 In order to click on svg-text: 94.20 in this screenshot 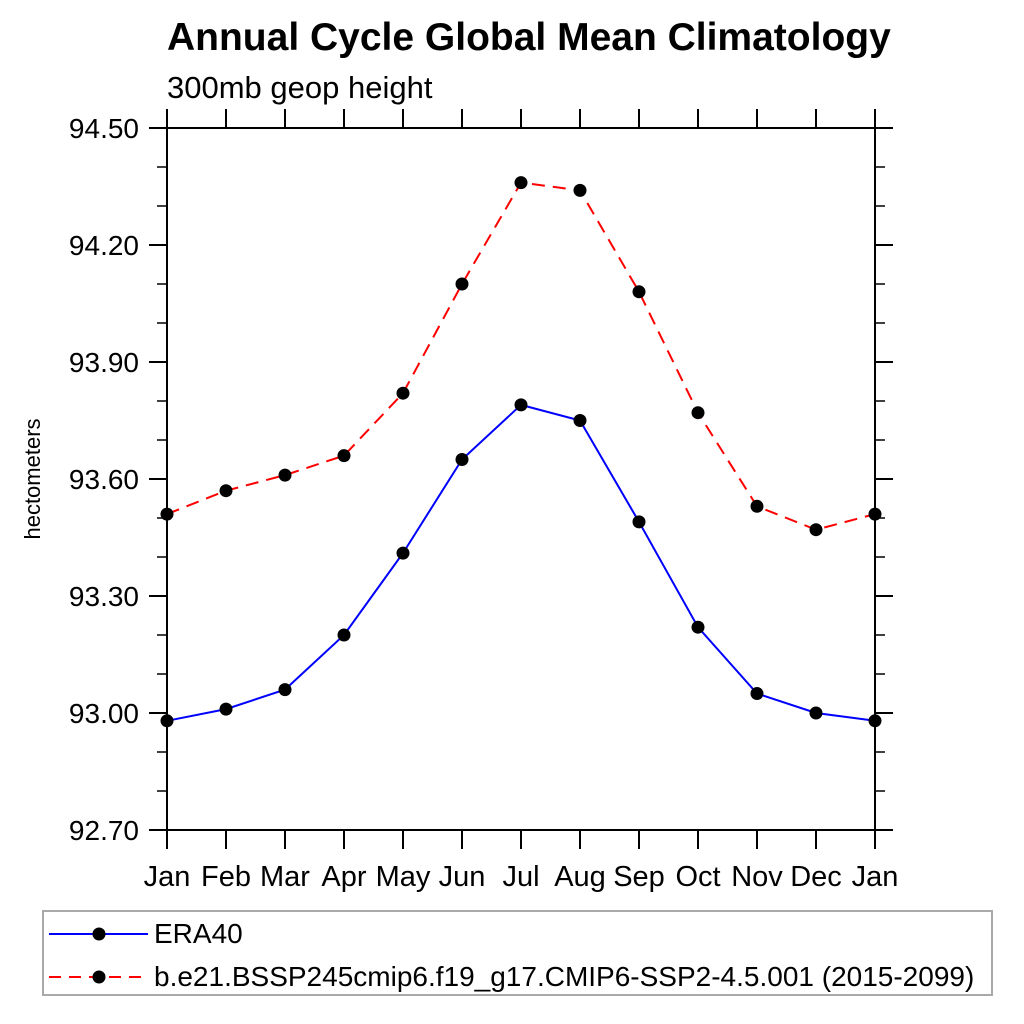, I will do `click(104, 245)`.